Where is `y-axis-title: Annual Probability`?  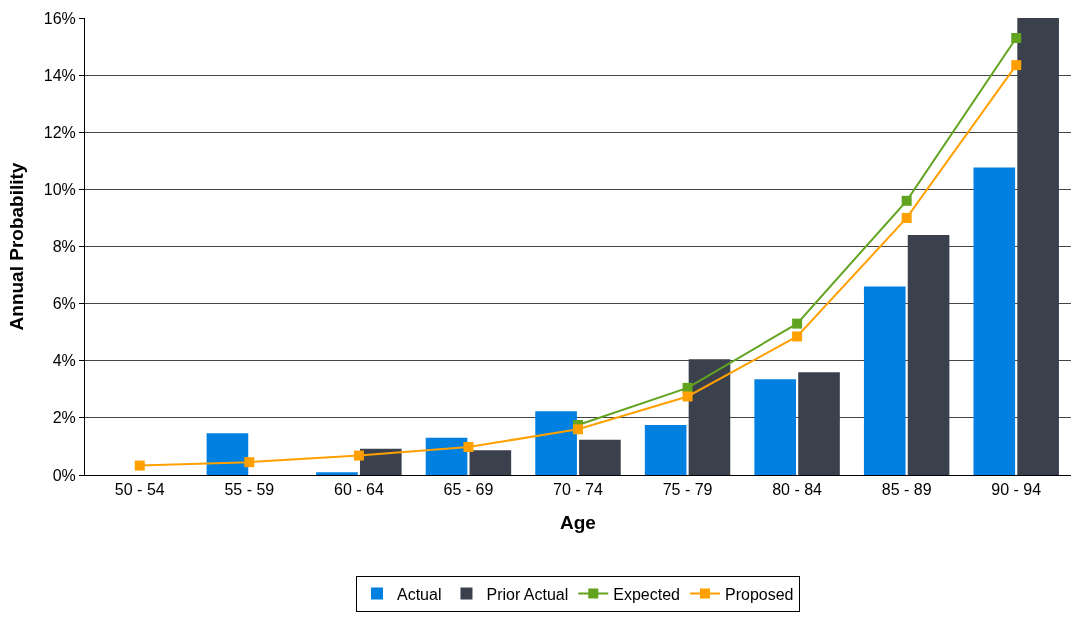 y-axis-title: Annual Probability is located at coordinates (16, 246).